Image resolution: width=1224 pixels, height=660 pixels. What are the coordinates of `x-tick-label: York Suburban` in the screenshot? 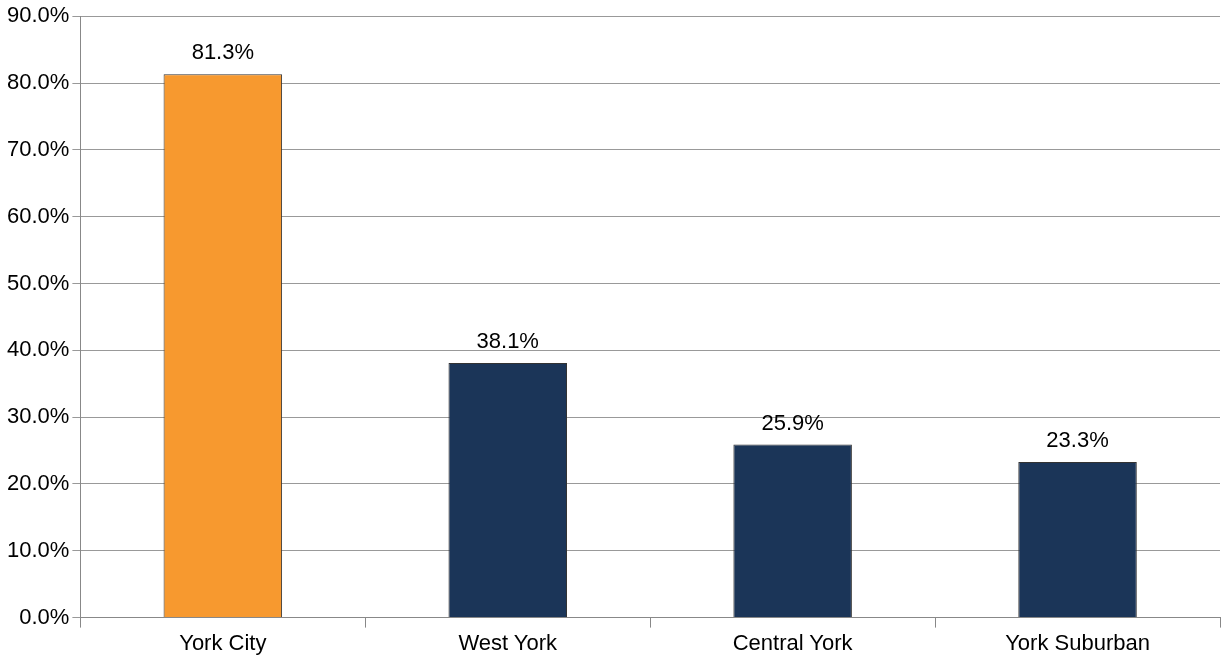 It's located at (1077, 642).